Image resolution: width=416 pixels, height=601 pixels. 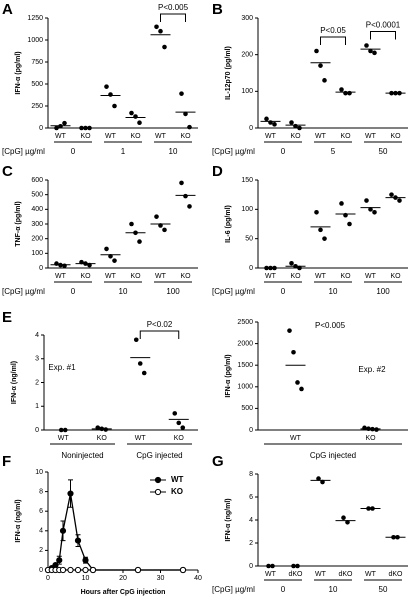 I want to click on y-tick-label: 8, so click(x=41, y=491).